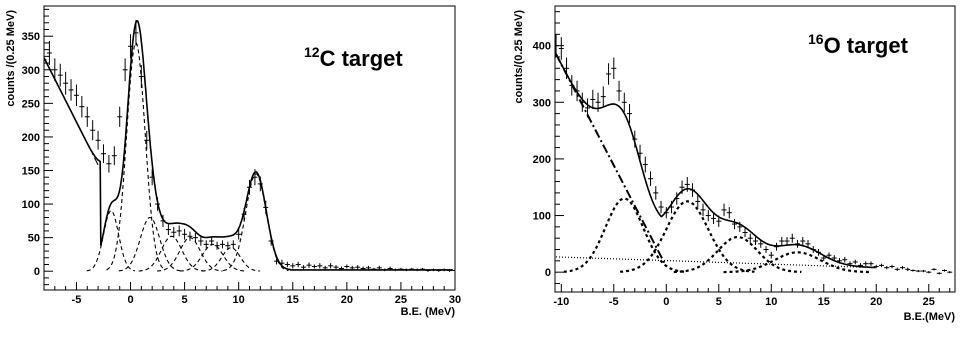 This screenshot has height=343, width=961. What do you see at coordinates (542, 160) in the screenshot?
I see `y-tick-label: 200` at bounding box center [542, 160].